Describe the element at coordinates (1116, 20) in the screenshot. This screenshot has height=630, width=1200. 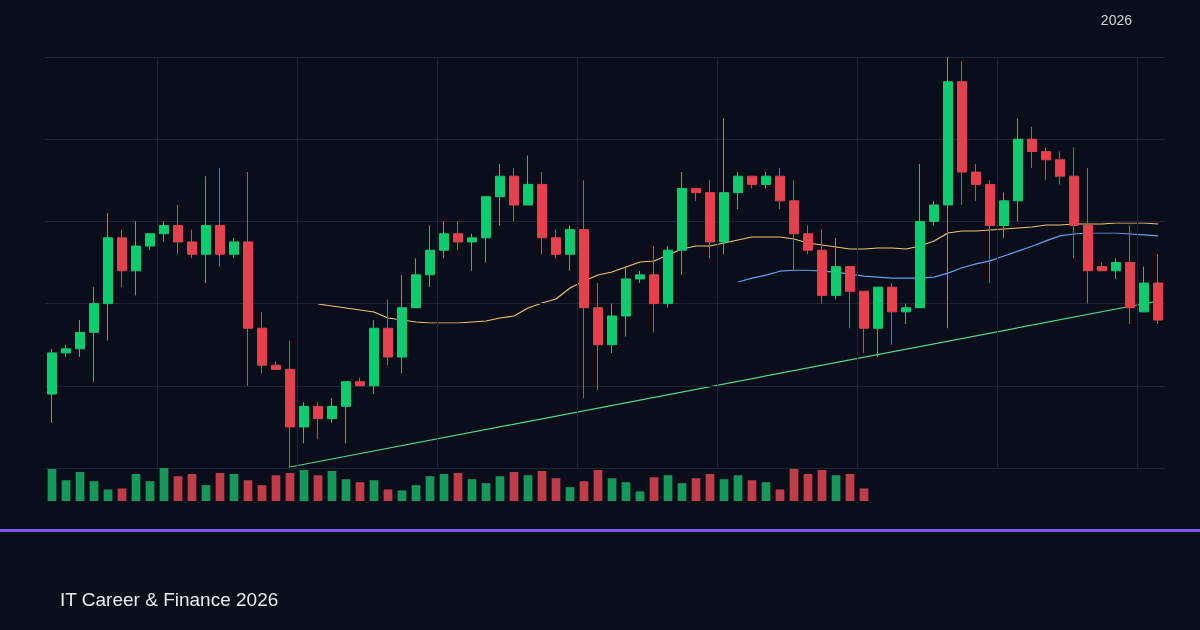
I see `text: 2026` at that location.